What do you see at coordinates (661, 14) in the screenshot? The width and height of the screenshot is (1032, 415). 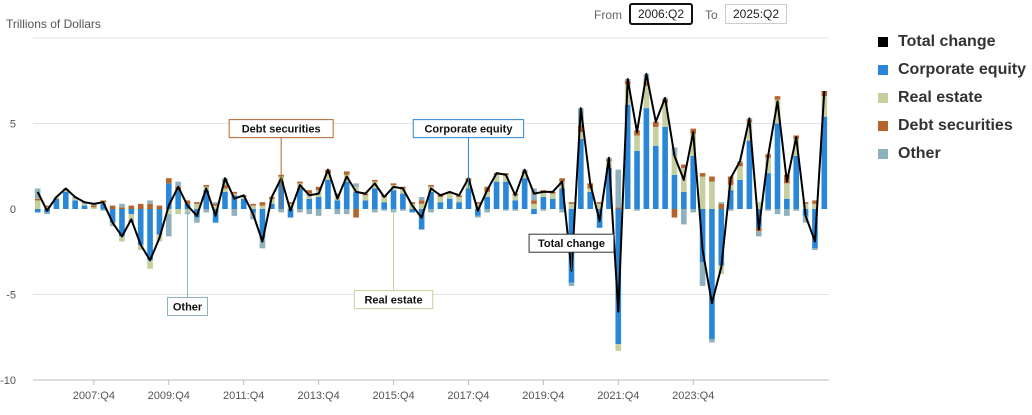 I see `from-quarter-input: 2006:Q2` at bounding box center [661, 14].